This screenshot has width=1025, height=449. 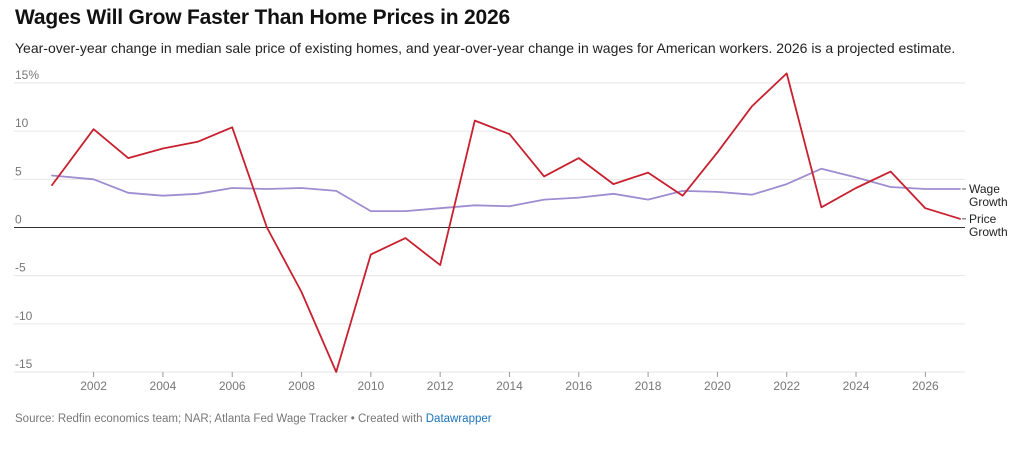 What do you see at coordinates (506, 190) in the screenshot?
I see `series-line-wage-growth` at bounding box center [506, 190].